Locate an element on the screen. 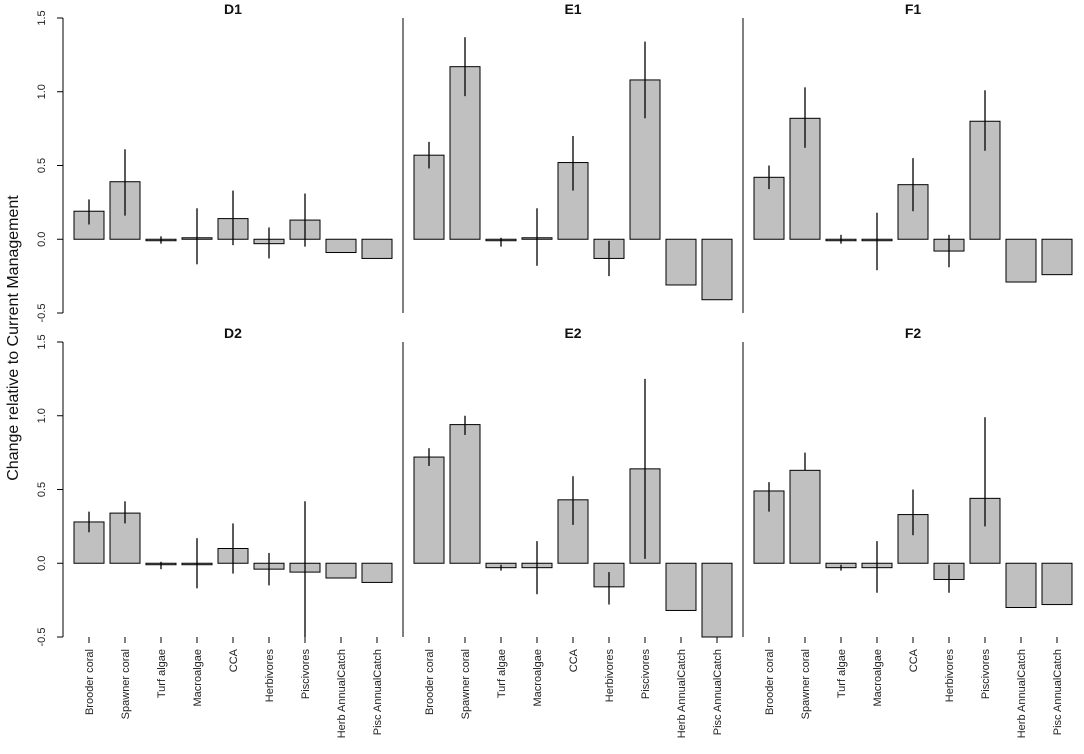 This screenshot has height=754, width=1084. panel-title: F2 is located at coordinates (913, 333).